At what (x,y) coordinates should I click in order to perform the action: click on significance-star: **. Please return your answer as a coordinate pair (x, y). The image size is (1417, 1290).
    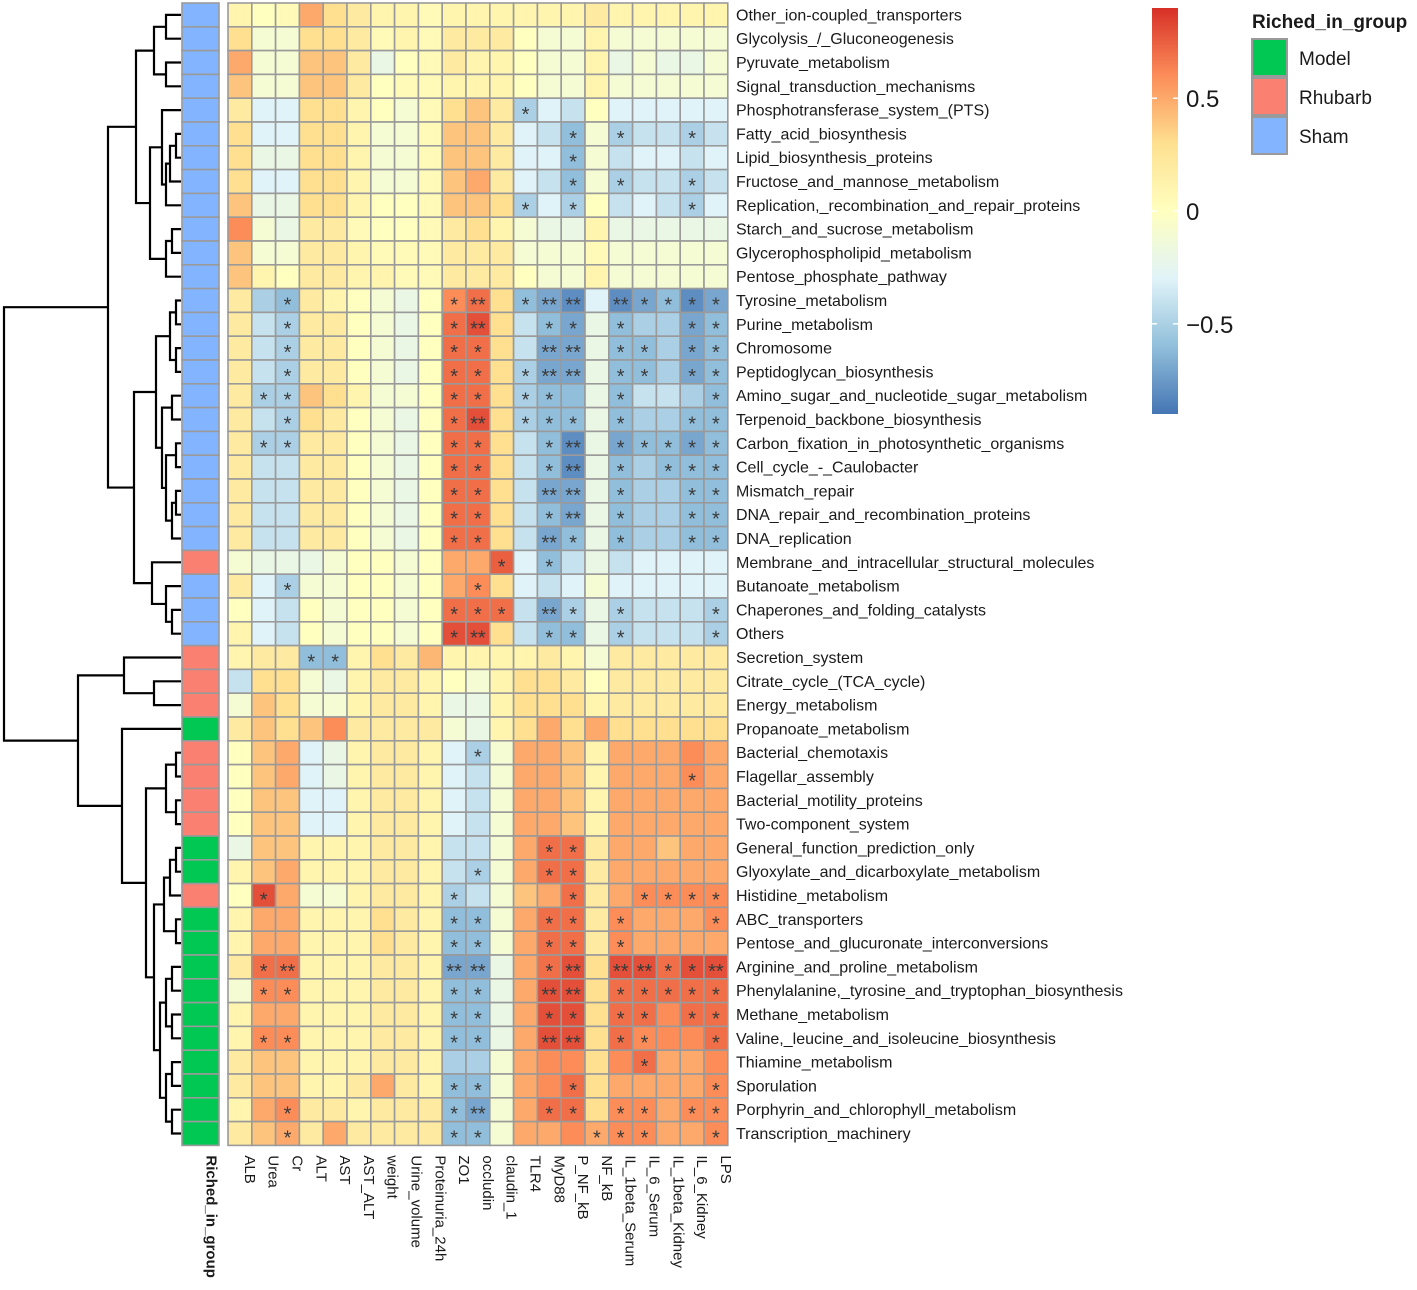
    Looking at the image, I should click on (550, 496).